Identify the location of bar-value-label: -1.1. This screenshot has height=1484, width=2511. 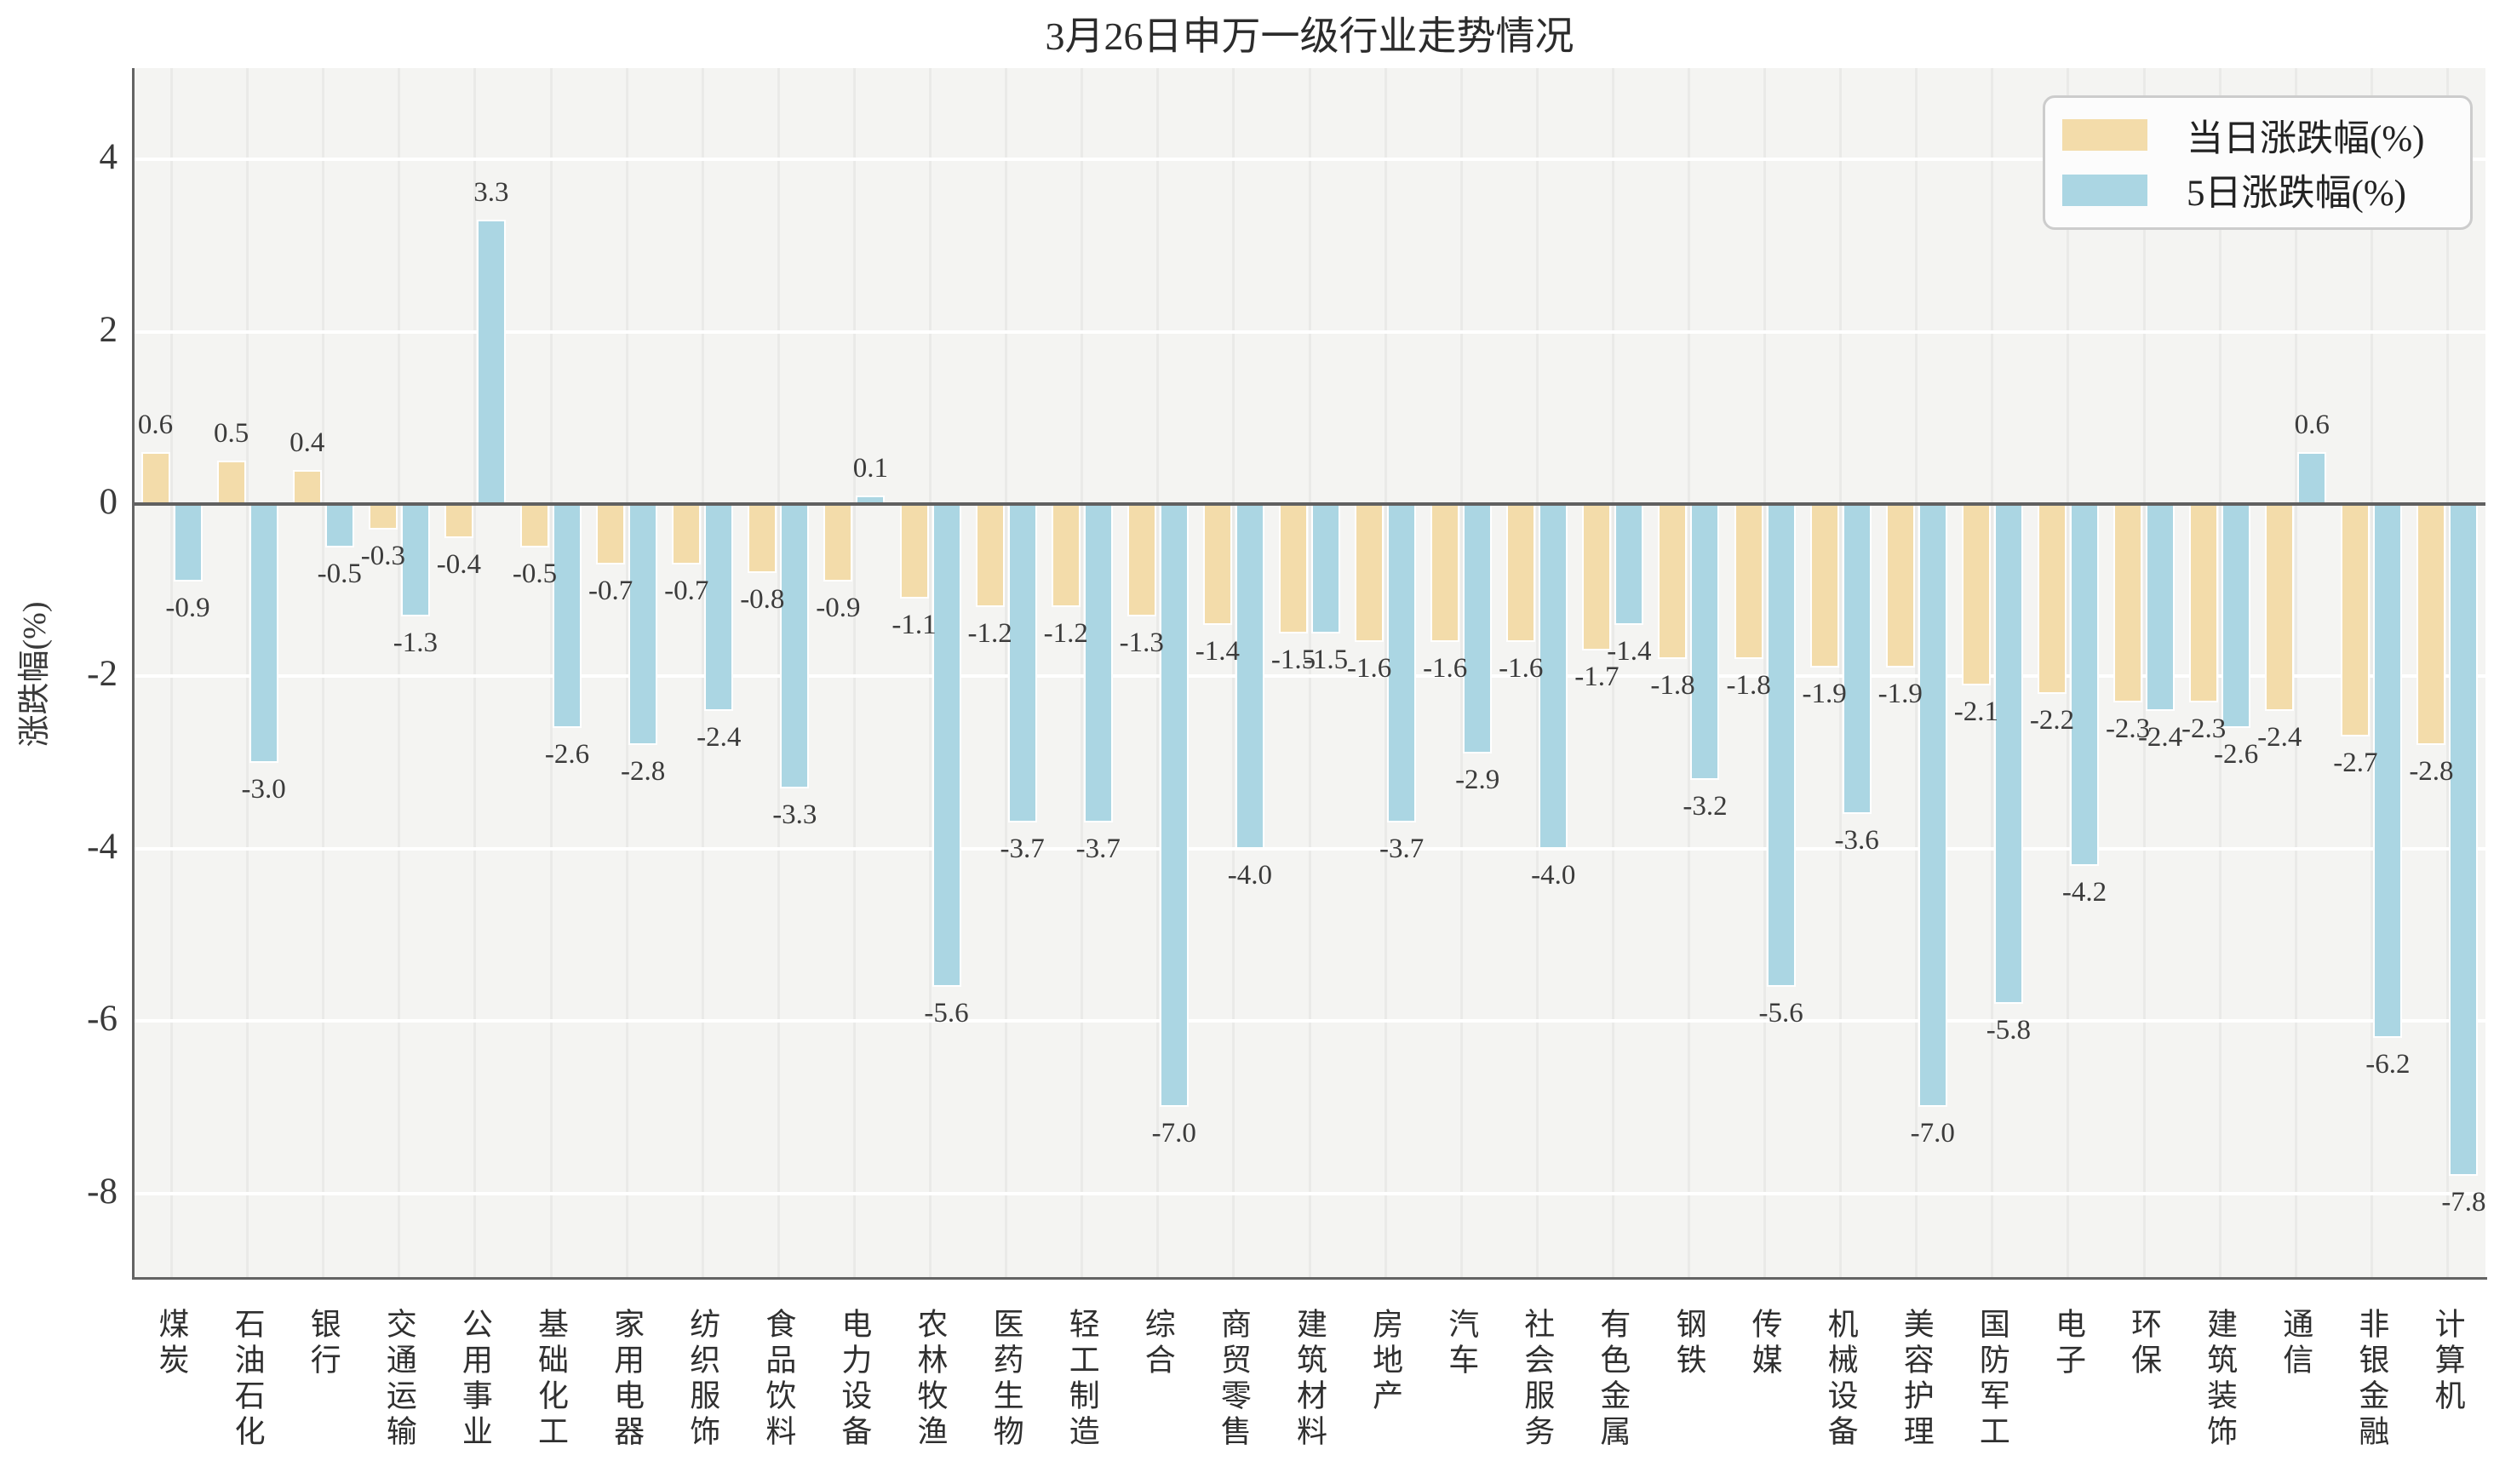
(914, 626).